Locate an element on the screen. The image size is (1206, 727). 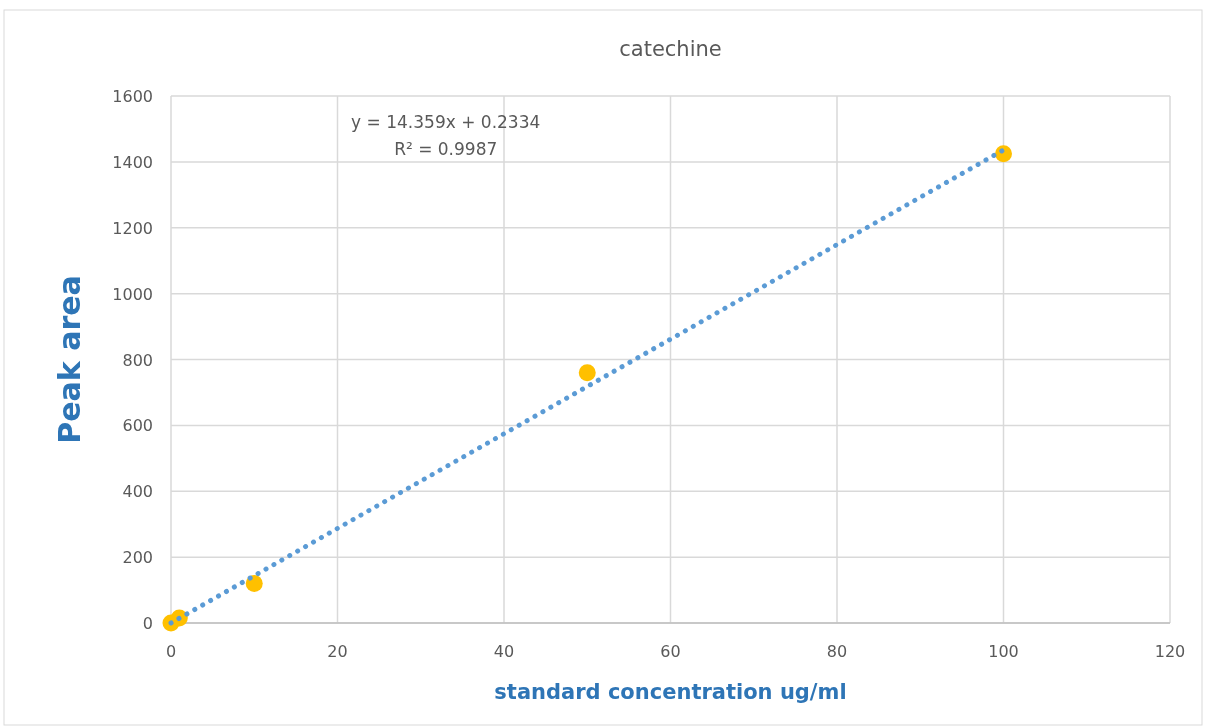
y-tick-label: 1400 is located at coordinates (132, 162).